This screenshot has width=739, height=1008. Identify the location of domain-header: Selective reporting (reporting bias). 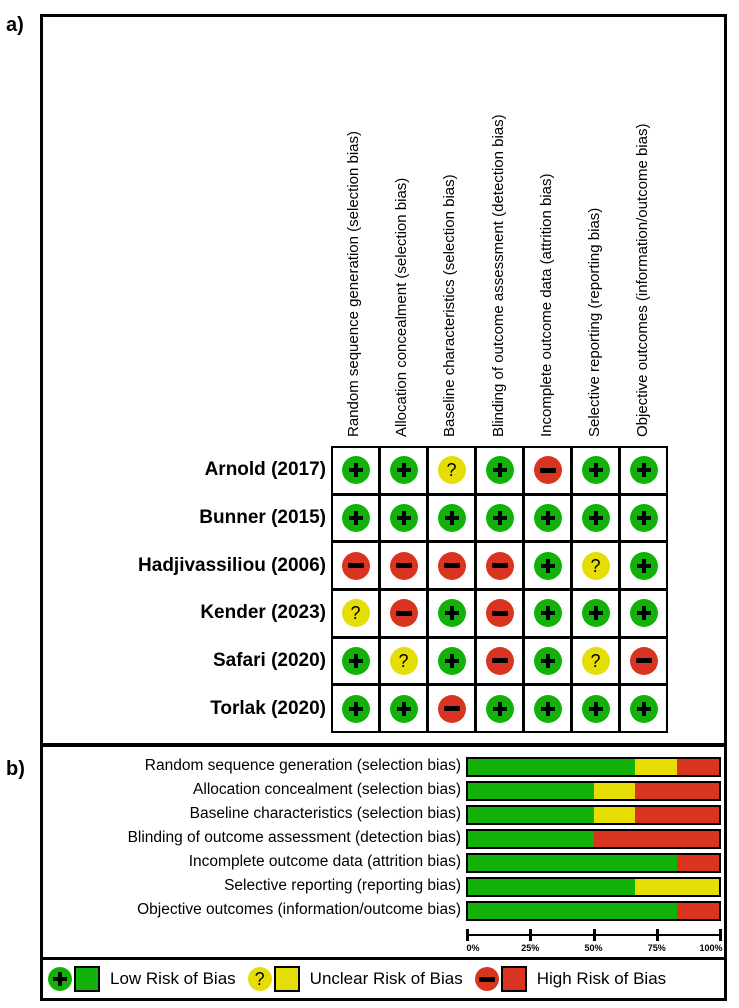
(594, 322).